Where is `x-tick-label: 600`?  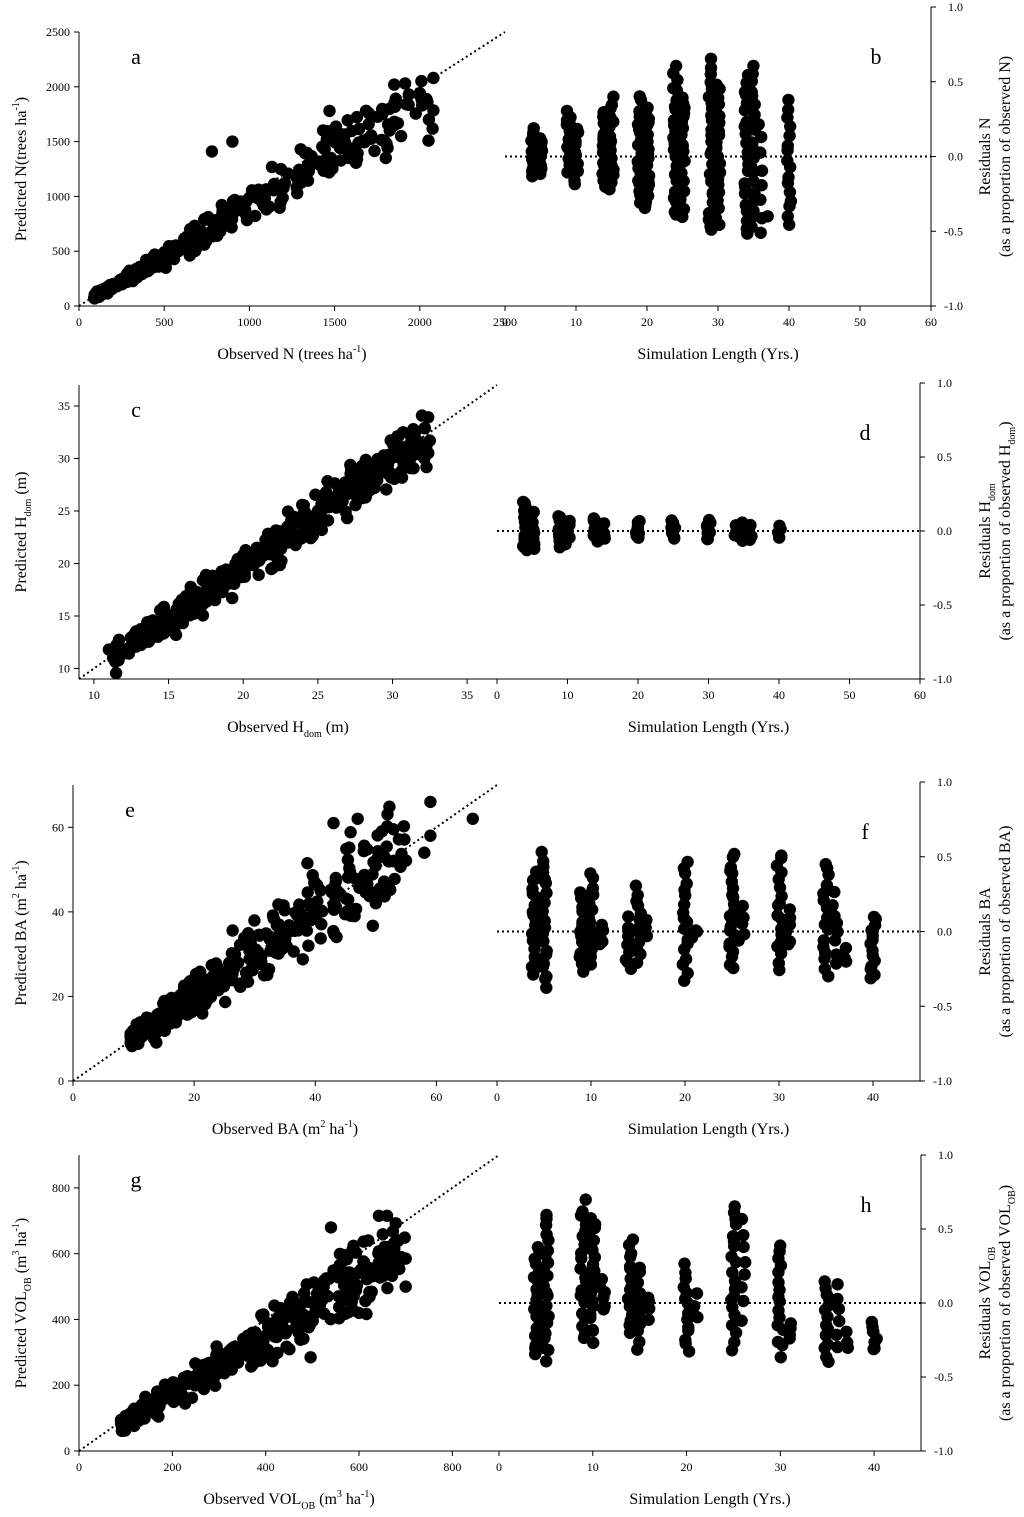 x-tick-label: 600 is located at coordinates (359, 1467).